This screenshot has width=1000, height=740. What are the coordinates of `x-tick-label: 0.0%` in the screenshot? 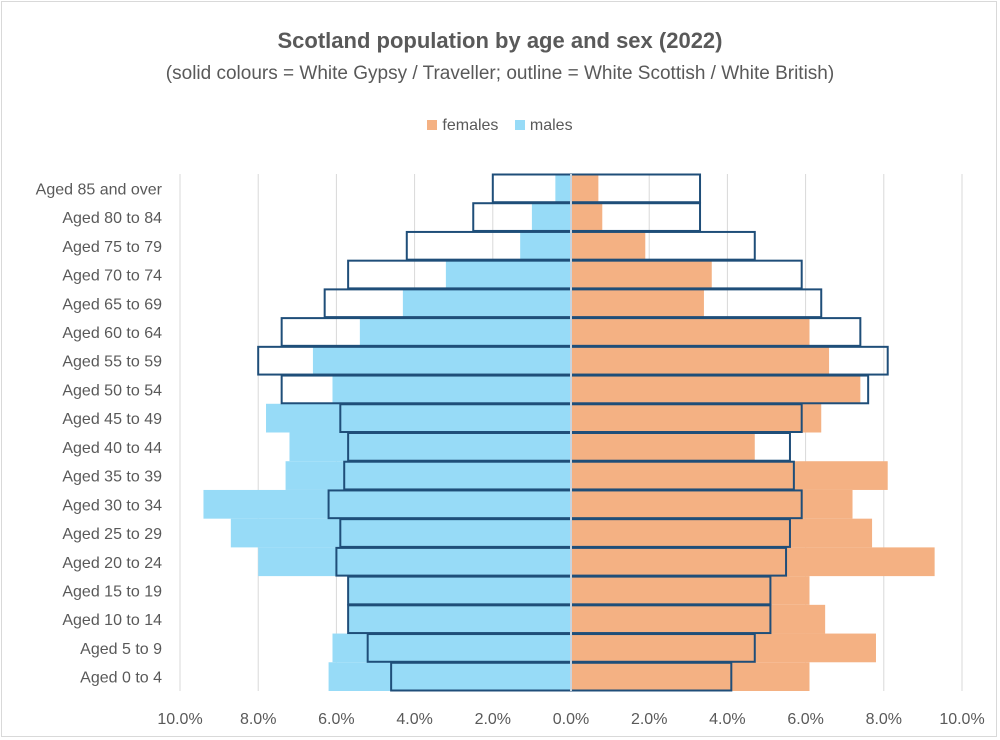 It's located at (571, 719).